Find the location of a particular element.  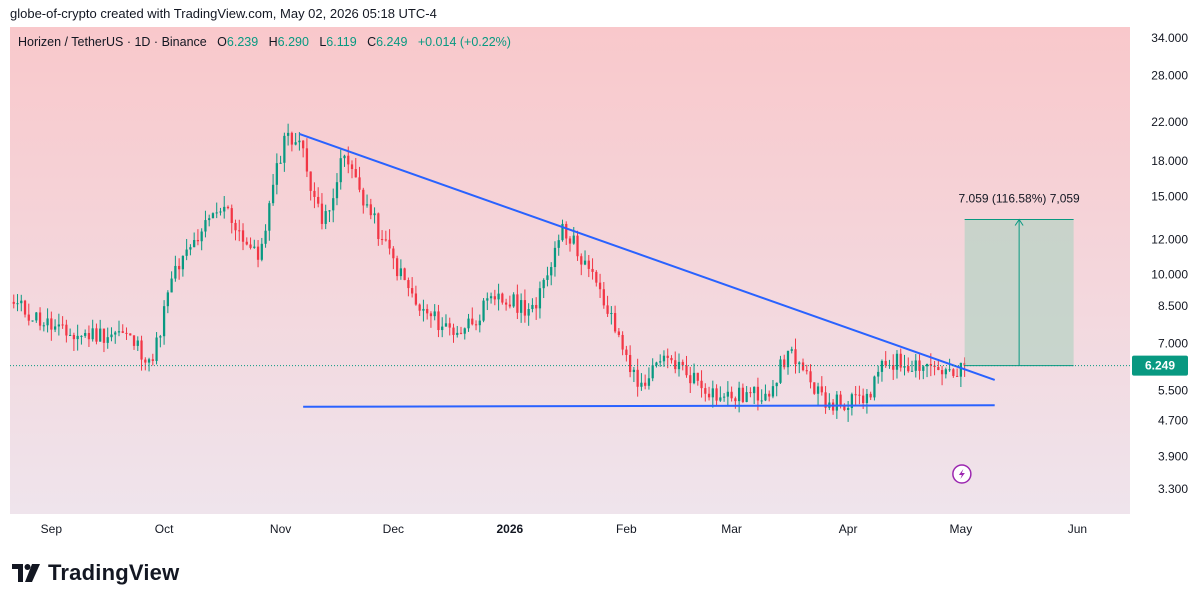

y-tick-label: 28.000 is located at coordinates (1169, 76).